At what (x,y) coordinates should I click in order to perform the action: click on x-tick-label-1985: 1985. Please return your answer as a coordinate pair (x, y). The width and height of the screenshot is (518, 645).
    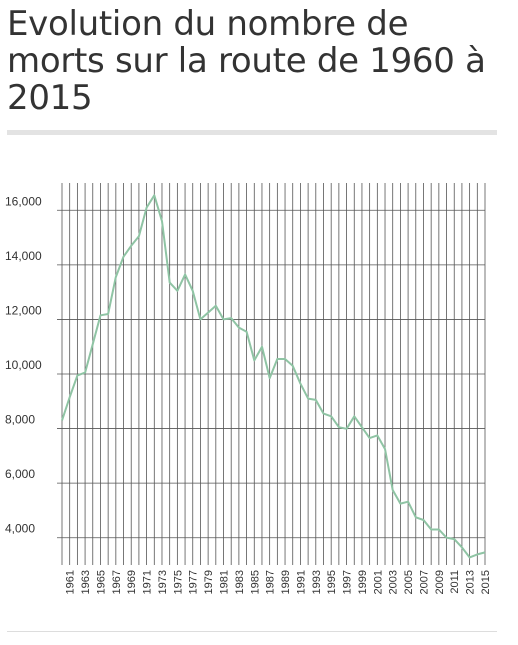
    Looking at the image, I should click on (255, 582).